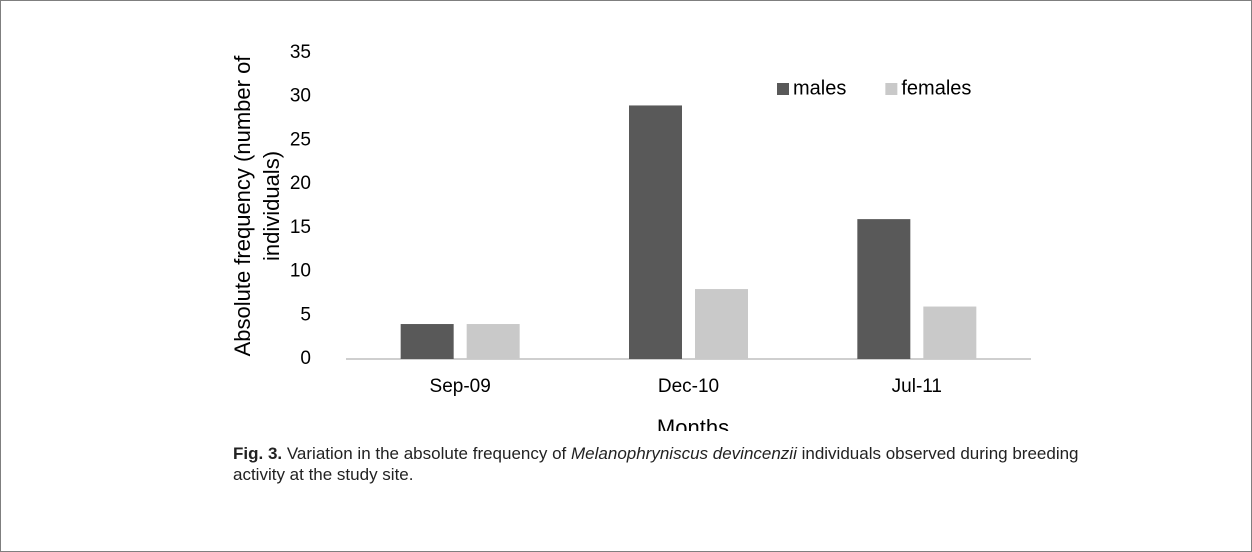 This screenshot has width=1252, height=552. Describe the element at coordinates (819, 88) in the screenshot. I see `legend-label: males` at that location.